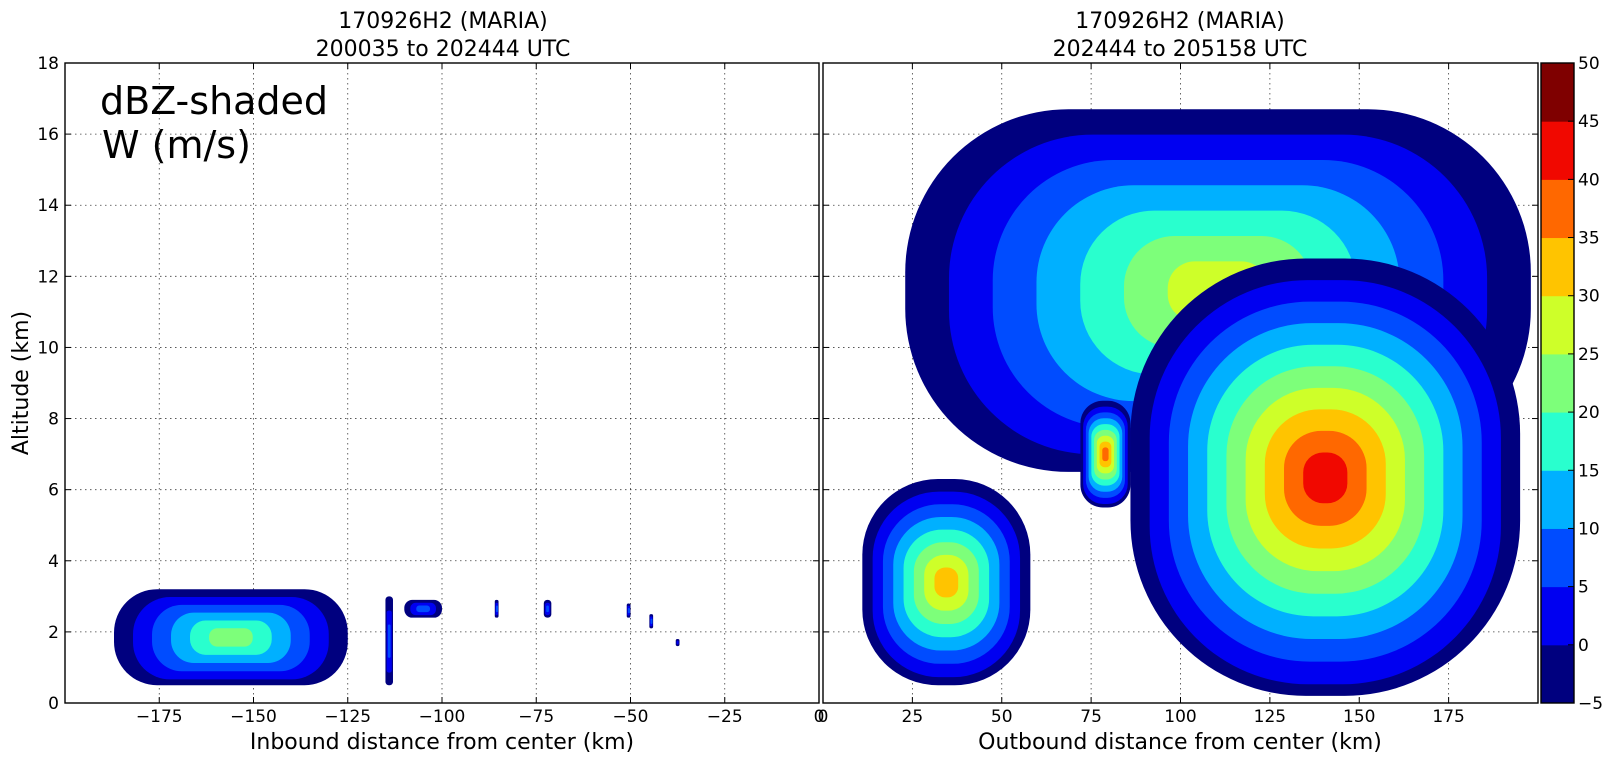 The image size is (1617, 762). I want to click on colorbar-frame, so click(1557, 383).